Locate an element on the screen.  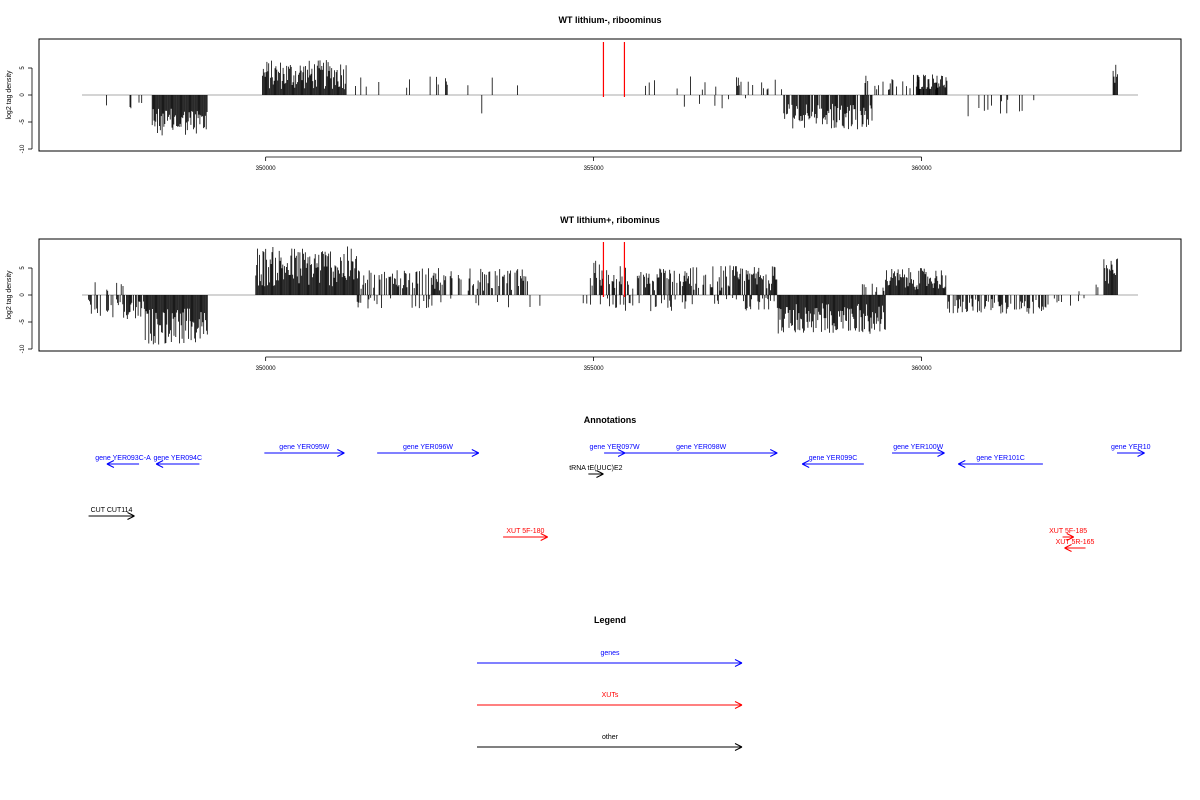
feature-label: gene YER097W is located at coordinates (615, 447).